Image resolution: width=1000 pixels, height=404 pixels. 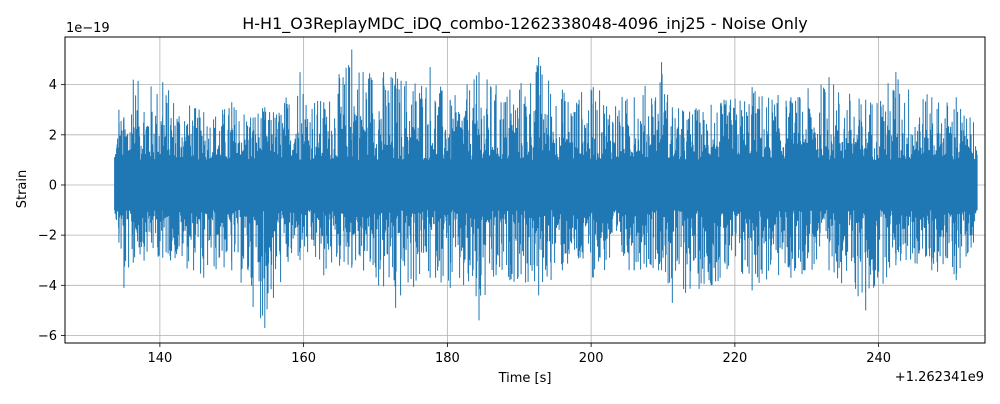 What do you see at coordinates (53, 85) in the screenshot?
I see `y-tick-label: 4` at bounding box center [53, 85].